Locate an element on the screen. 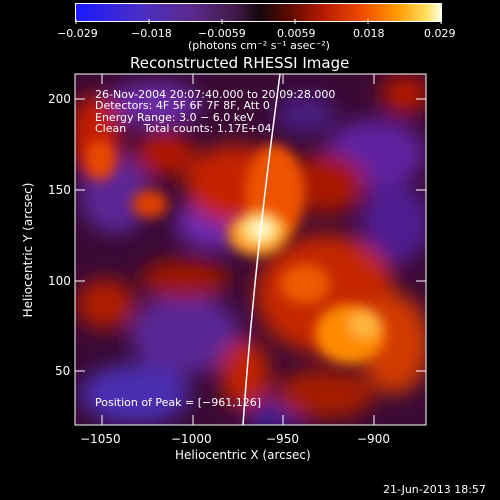 This screenshot has height=500, width=500. colorbar-units: (photons cm⁻² s⁻¹ asec⁻²) is located at coordinates (259, 45).